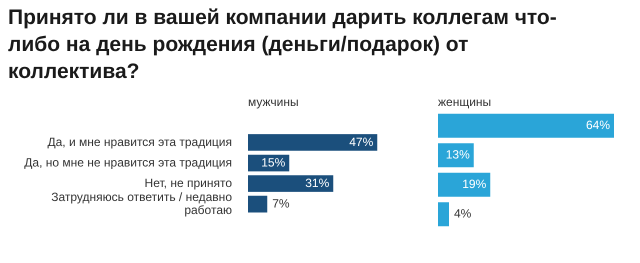  Describe the element at coordinates (463, 213) in the screenshot. I see `data-label: 4%` at that location.